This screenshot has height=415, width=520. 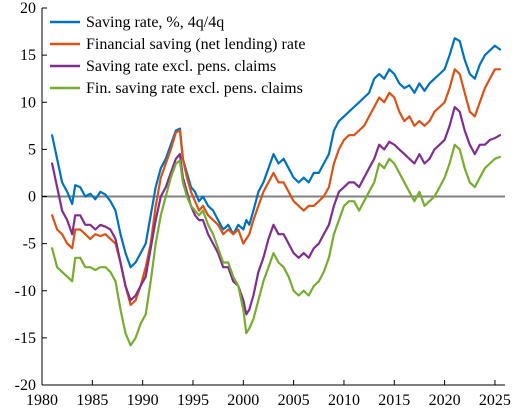 I want to click on y-tick-label: 5, so click(x=32, y=149).